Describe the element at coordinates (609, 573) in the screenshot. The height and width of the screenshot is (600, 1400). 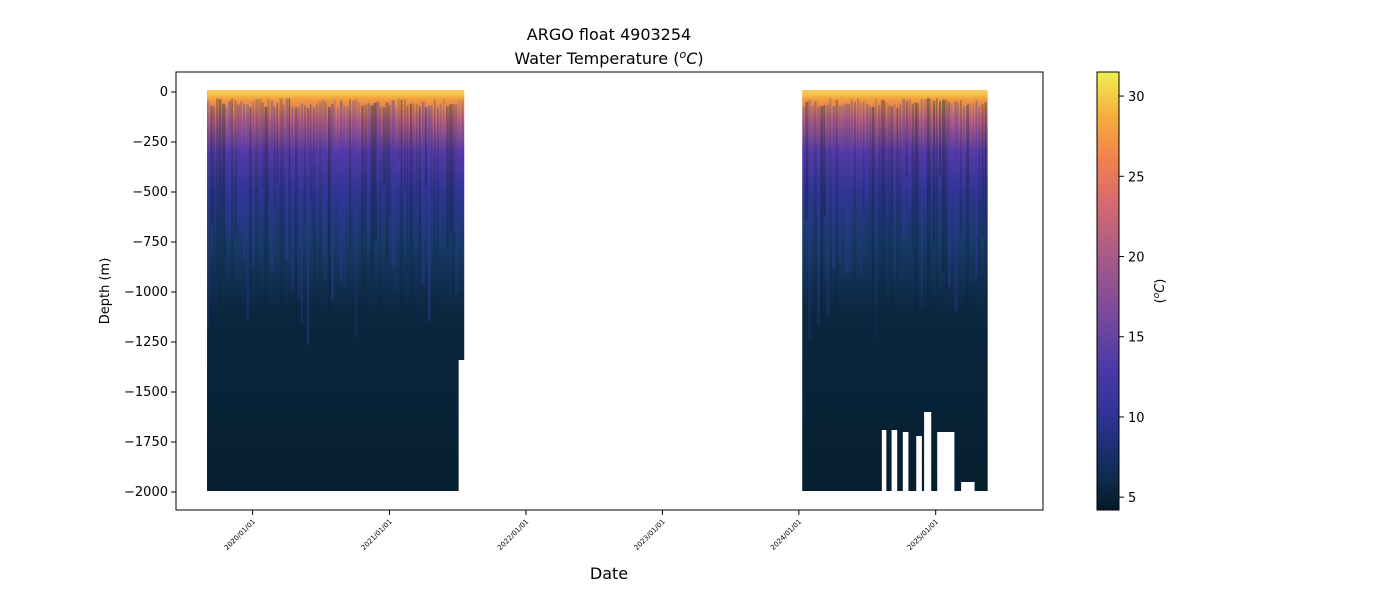
I see `x-axis-label: Date` at that location.